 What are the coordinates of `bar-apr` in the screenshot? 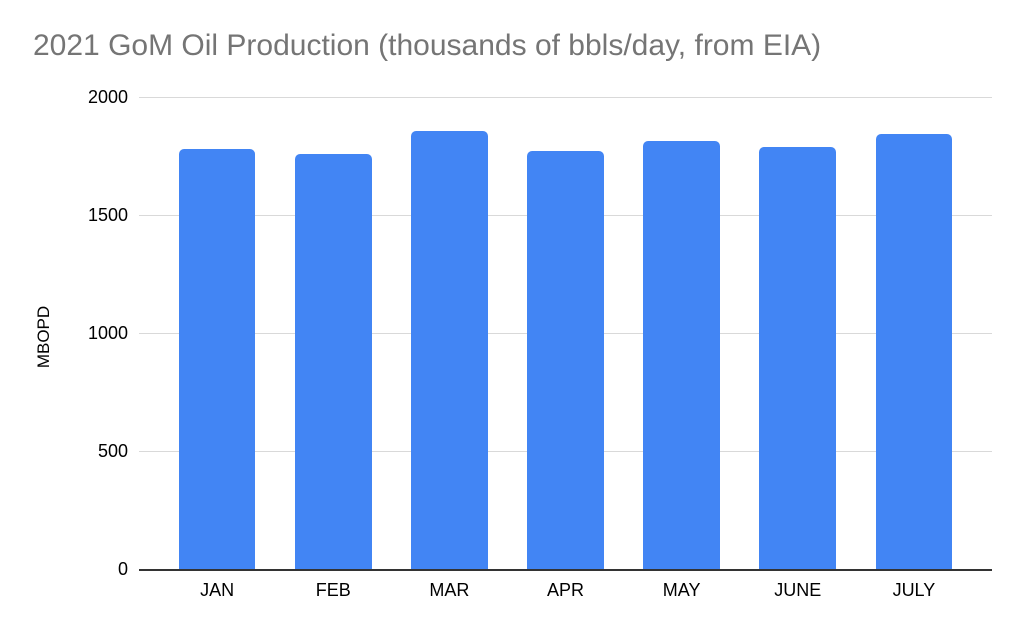 It's located at (565, 360).